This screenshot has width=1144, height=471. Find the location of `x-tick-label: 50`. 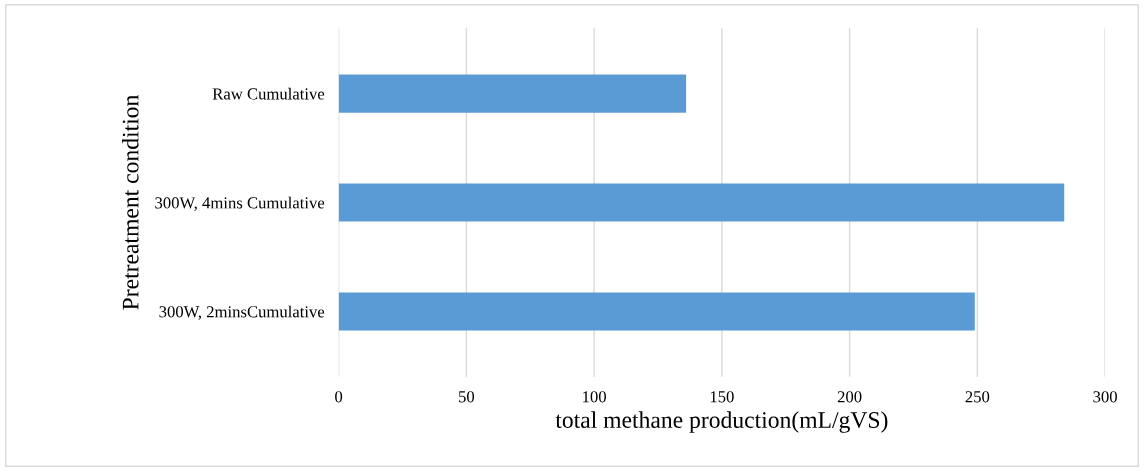

x-tick-label: 50 is located at coordinates (467, 397).